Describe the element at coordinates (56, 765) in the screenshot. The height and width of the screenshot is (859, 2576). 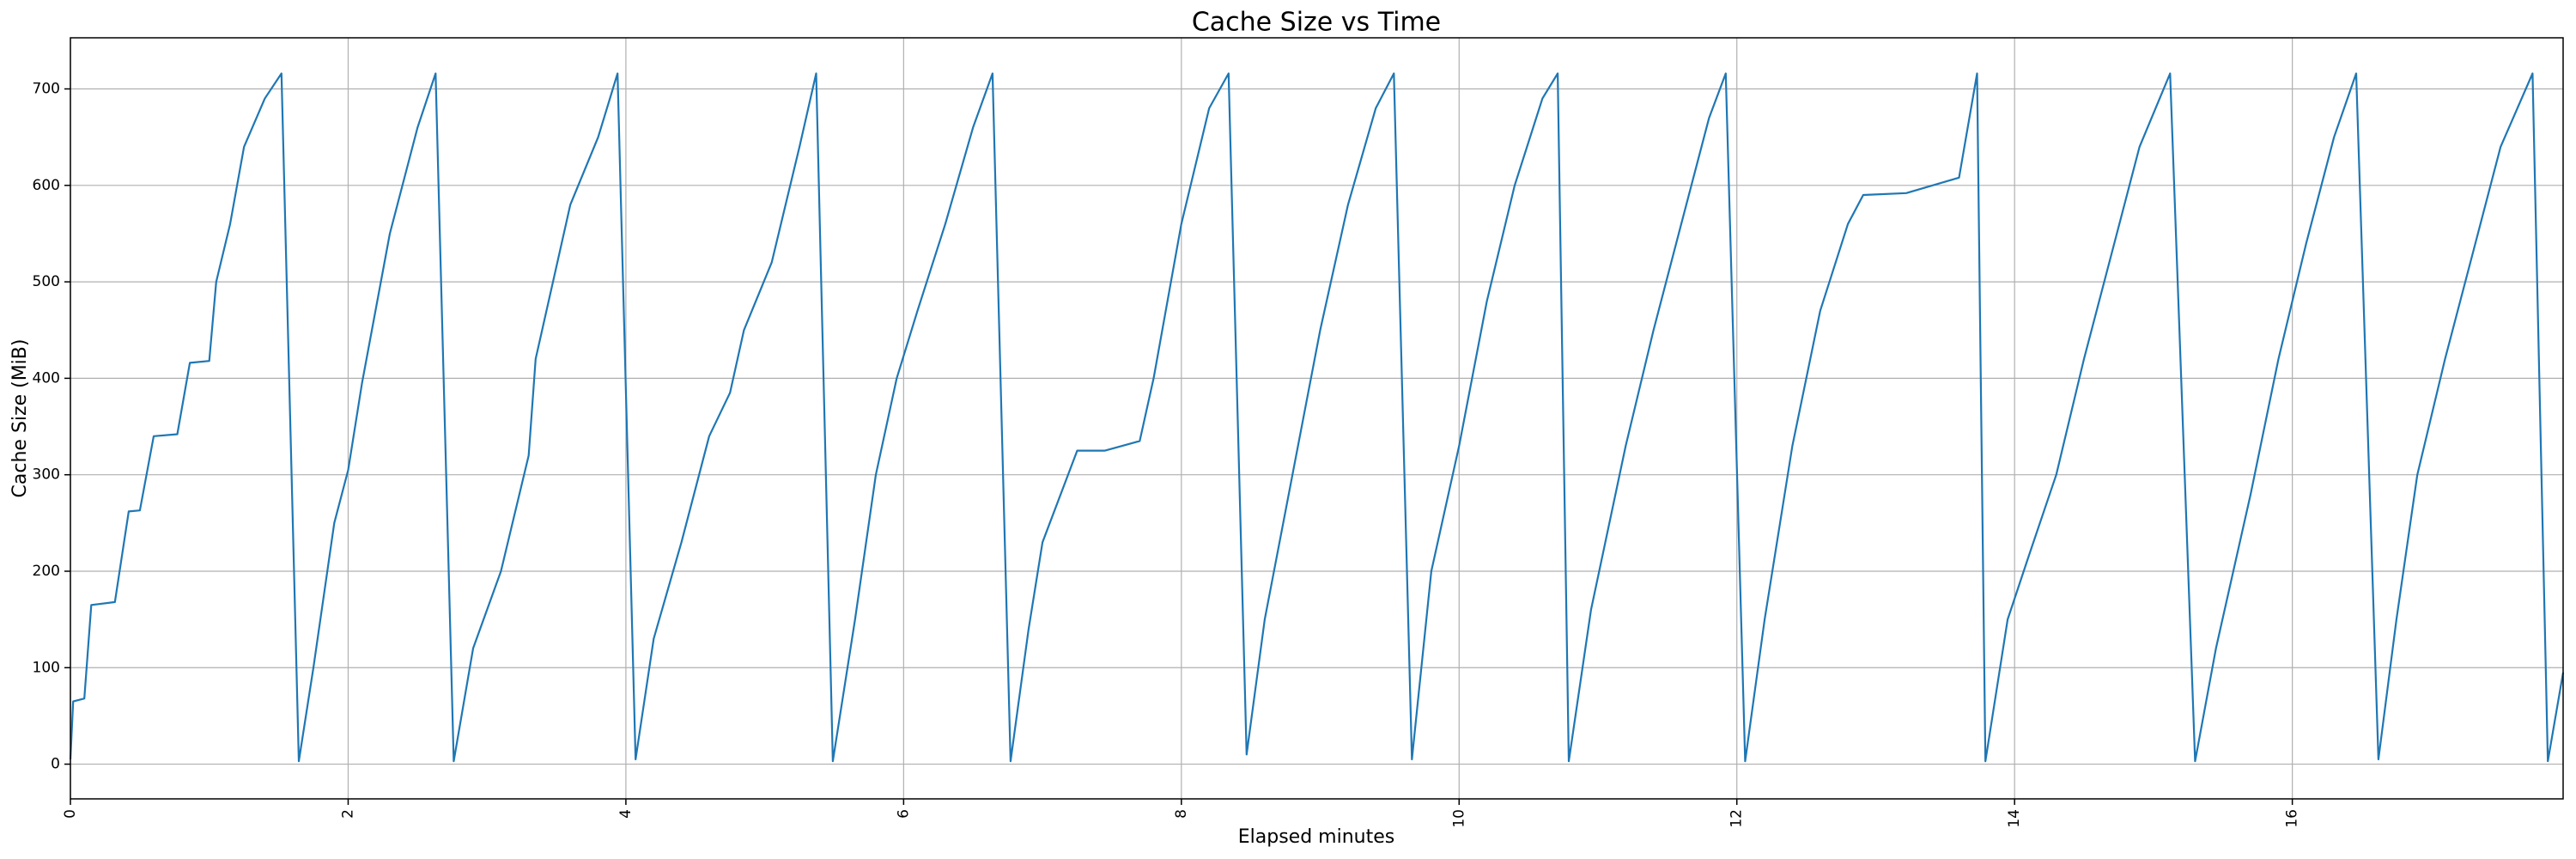
I see `y-tick-label: 0` at that location.